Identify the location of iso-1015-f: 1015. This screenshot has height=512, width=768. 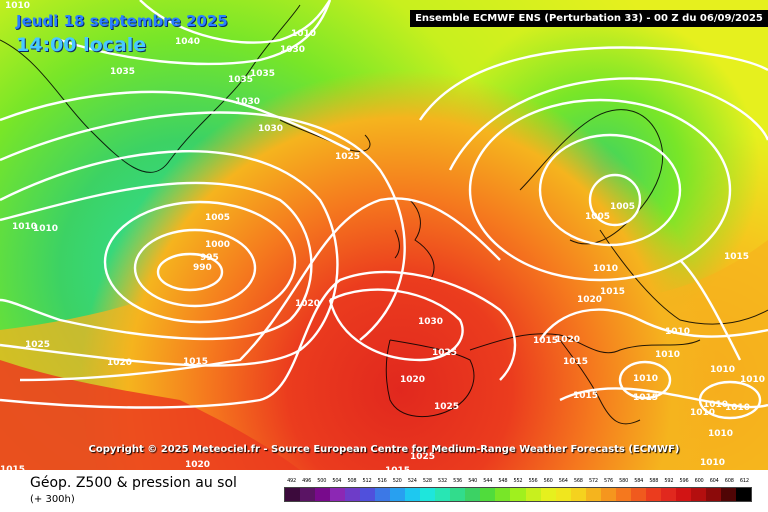
(575, 362).